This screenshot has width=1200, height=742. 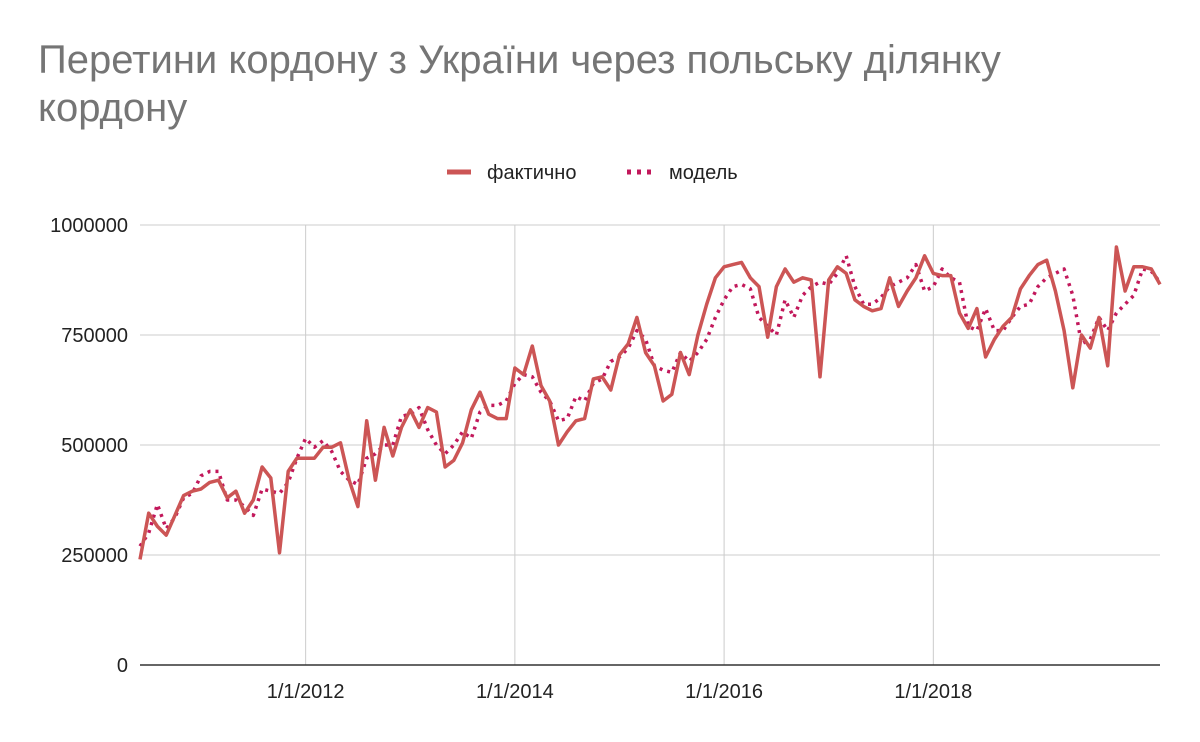 What do you see at coordinates (933, 692) in the screenshot?
I see `x-tick-label: 1/1/2018` at bounding box center [933, 692].